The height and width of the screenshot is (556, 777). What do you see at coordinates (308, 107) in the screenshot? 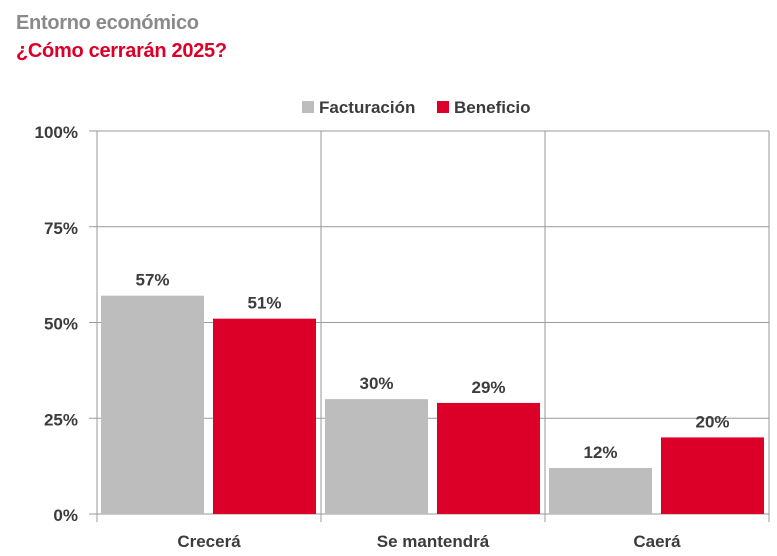
I see `legend-swatch-facturación` at bounding box center [308, 107].